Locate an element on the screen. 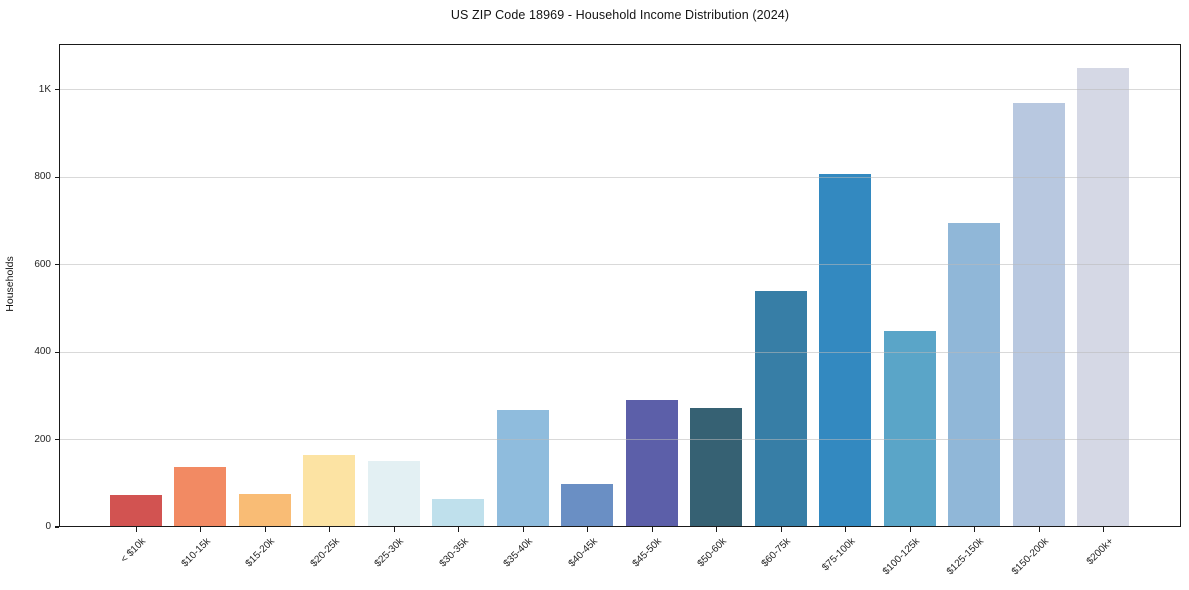  bar-$75-100k is located at coordinates (845, 349).